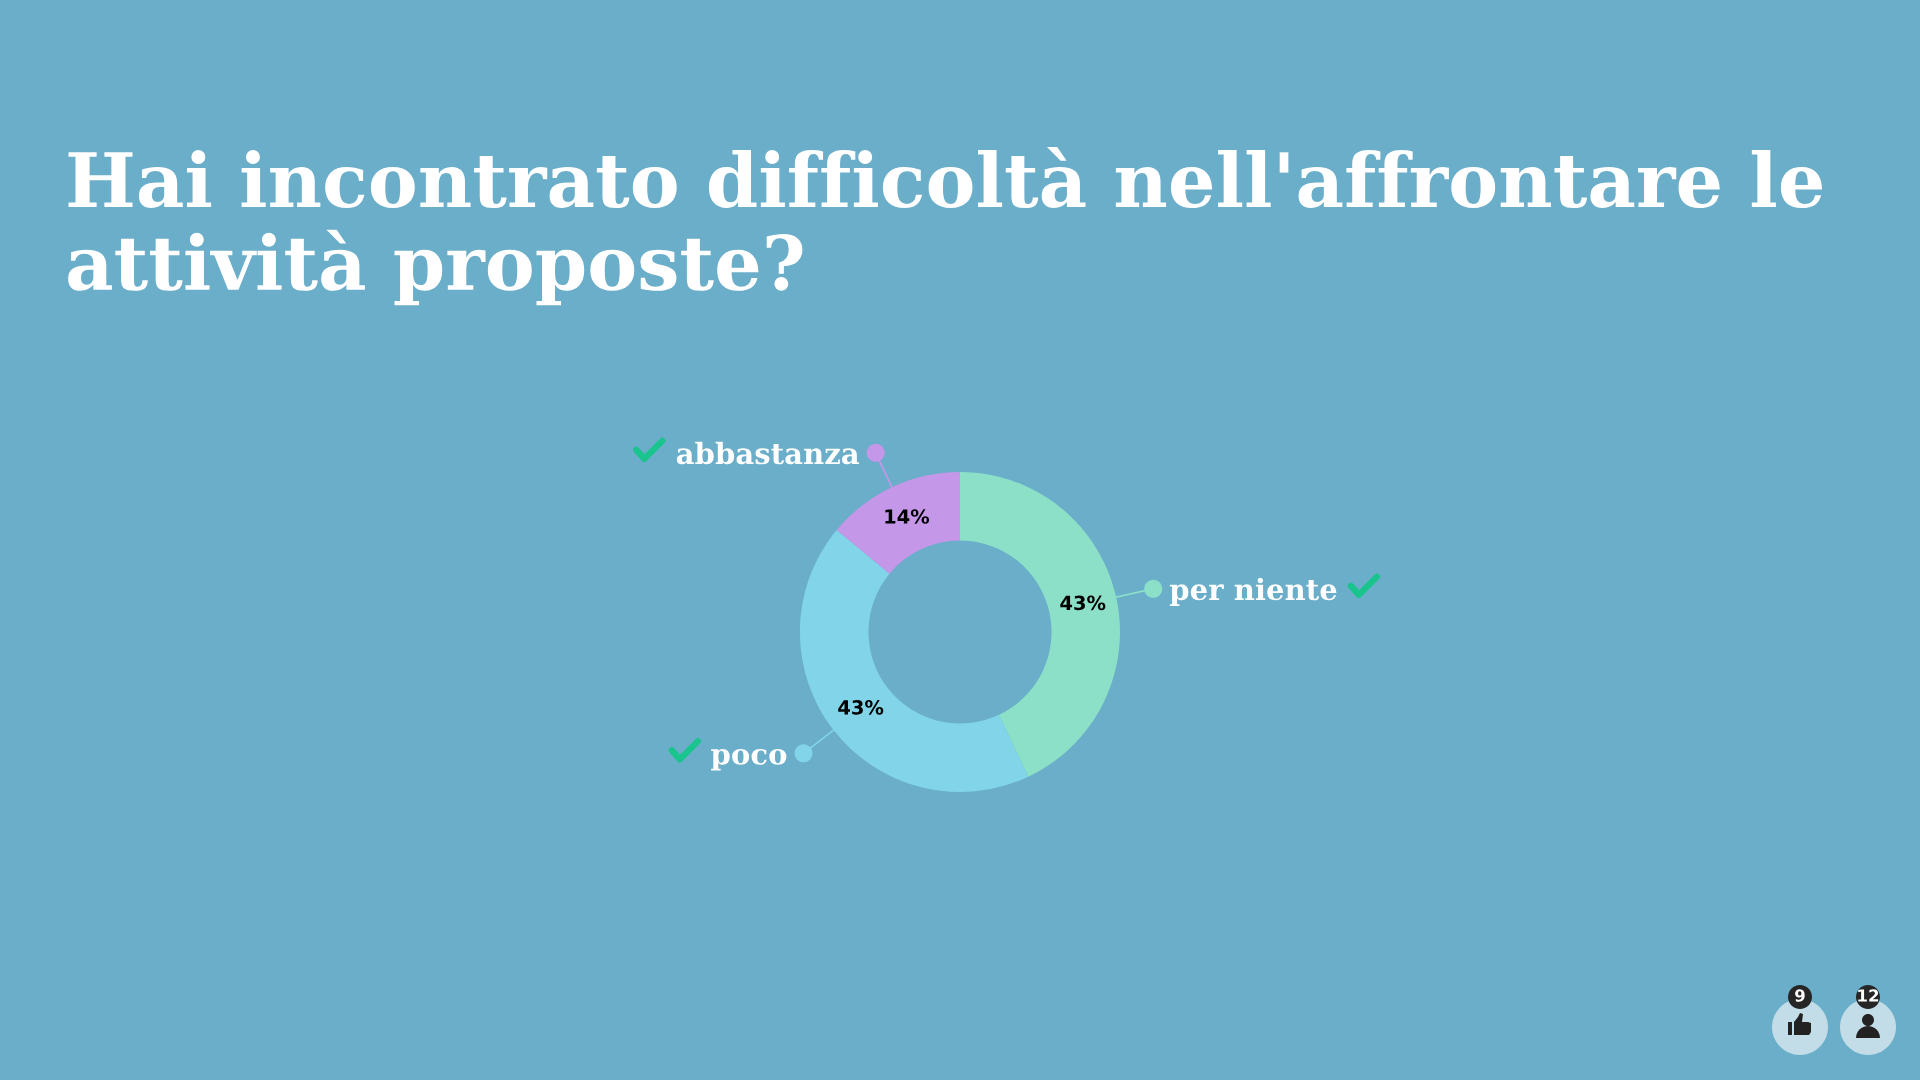 The height and width of the screenshot is (1080, 1920). What do you see at coordinates (1868, 995) in the screenshot?
I see `text: 12` at bounding box center [1868, 995].